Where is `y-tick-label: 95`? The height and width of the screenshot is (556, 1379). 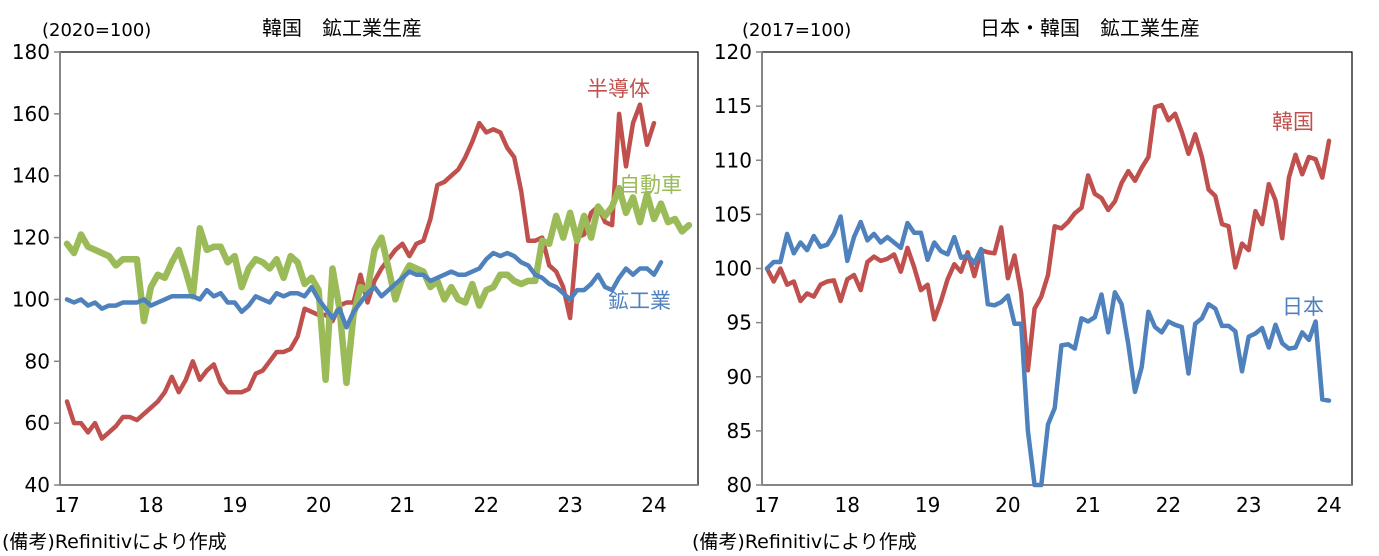 y-tick-label: 95 is located at coordinates (739, 323).